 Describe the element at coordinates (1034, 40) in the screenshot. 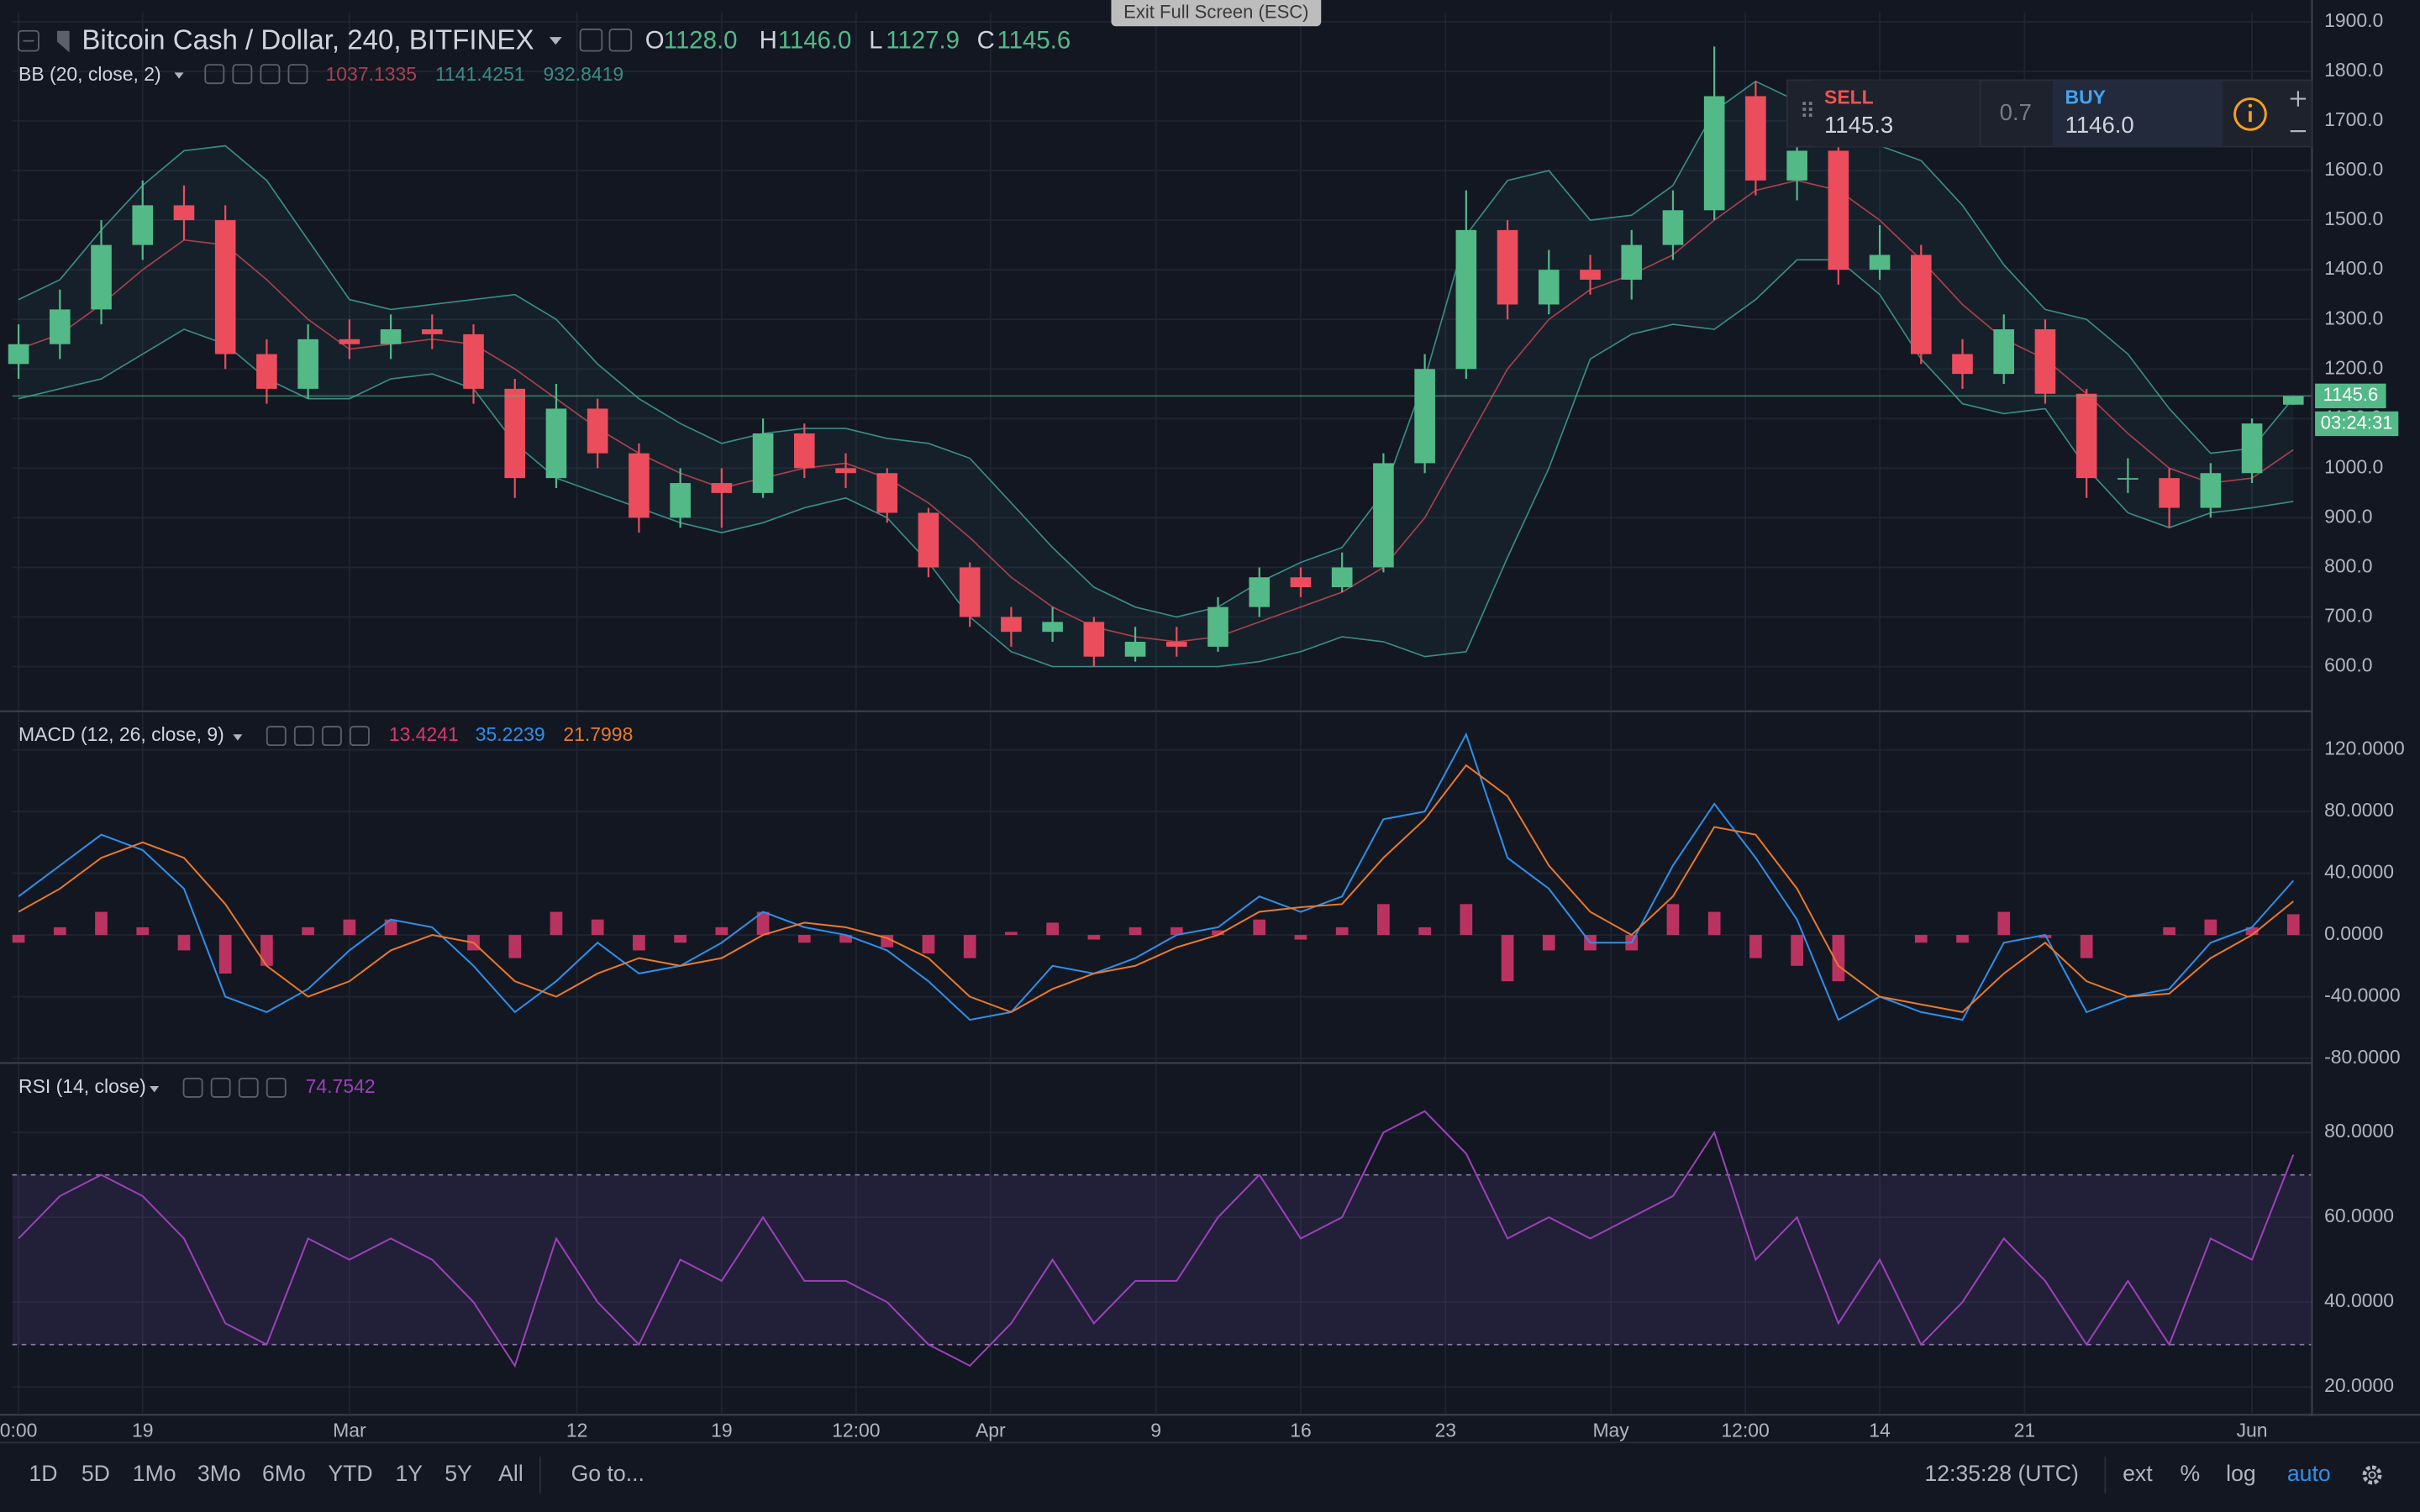

I see `ohlc-value: 1145.6` at that location.